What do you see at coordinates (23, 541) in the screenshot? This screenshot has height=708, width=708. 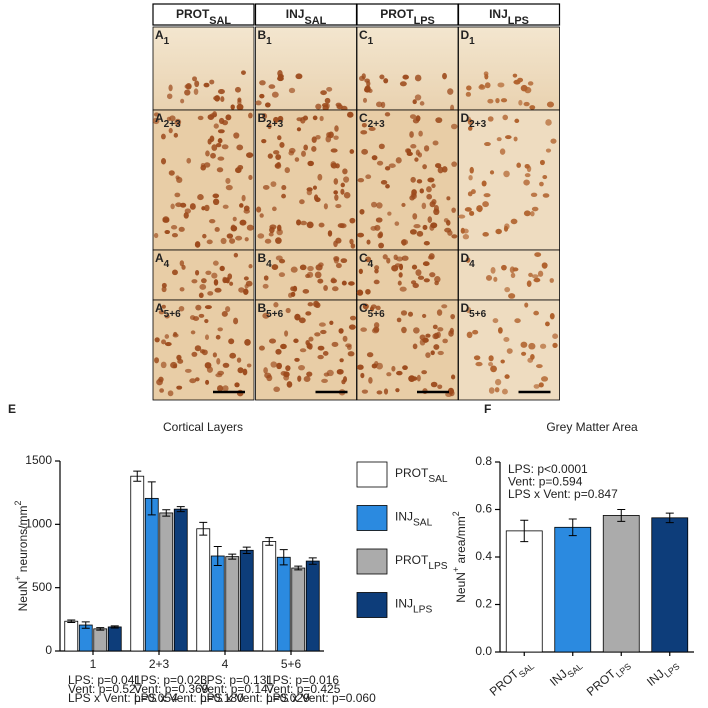 I see `text-part: neurons/mm` at bounding box center [23, 541].